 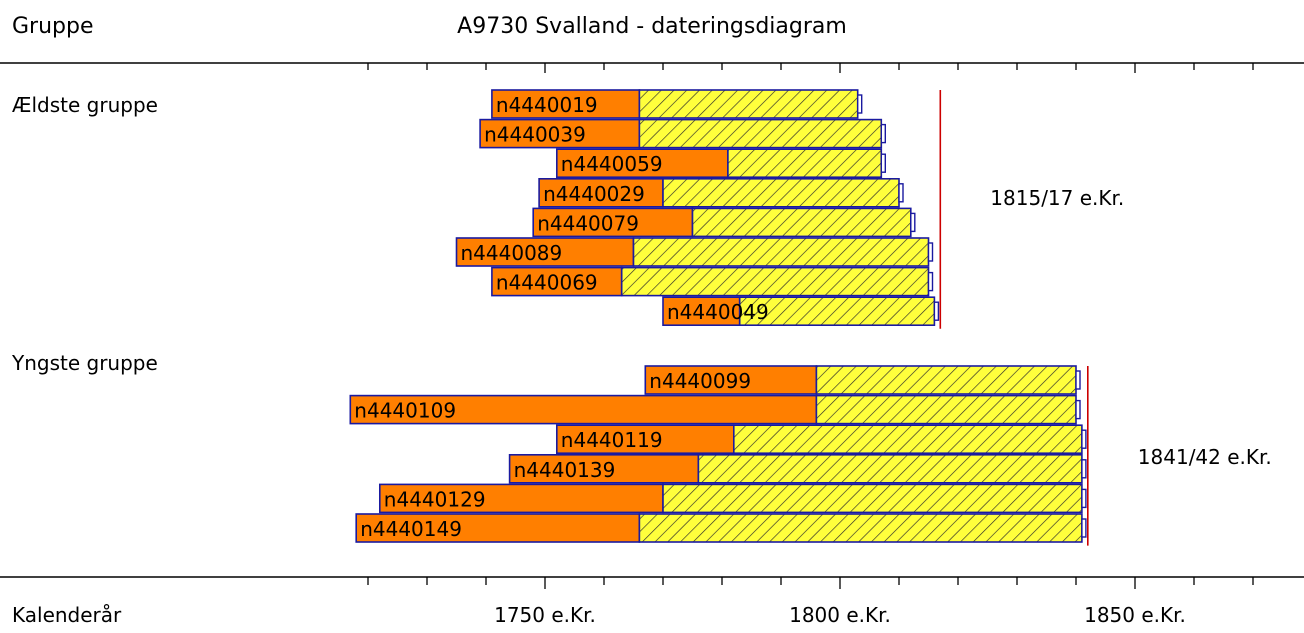 I want to click on sample-id-label: n4440079, so click(x=588, y=223).